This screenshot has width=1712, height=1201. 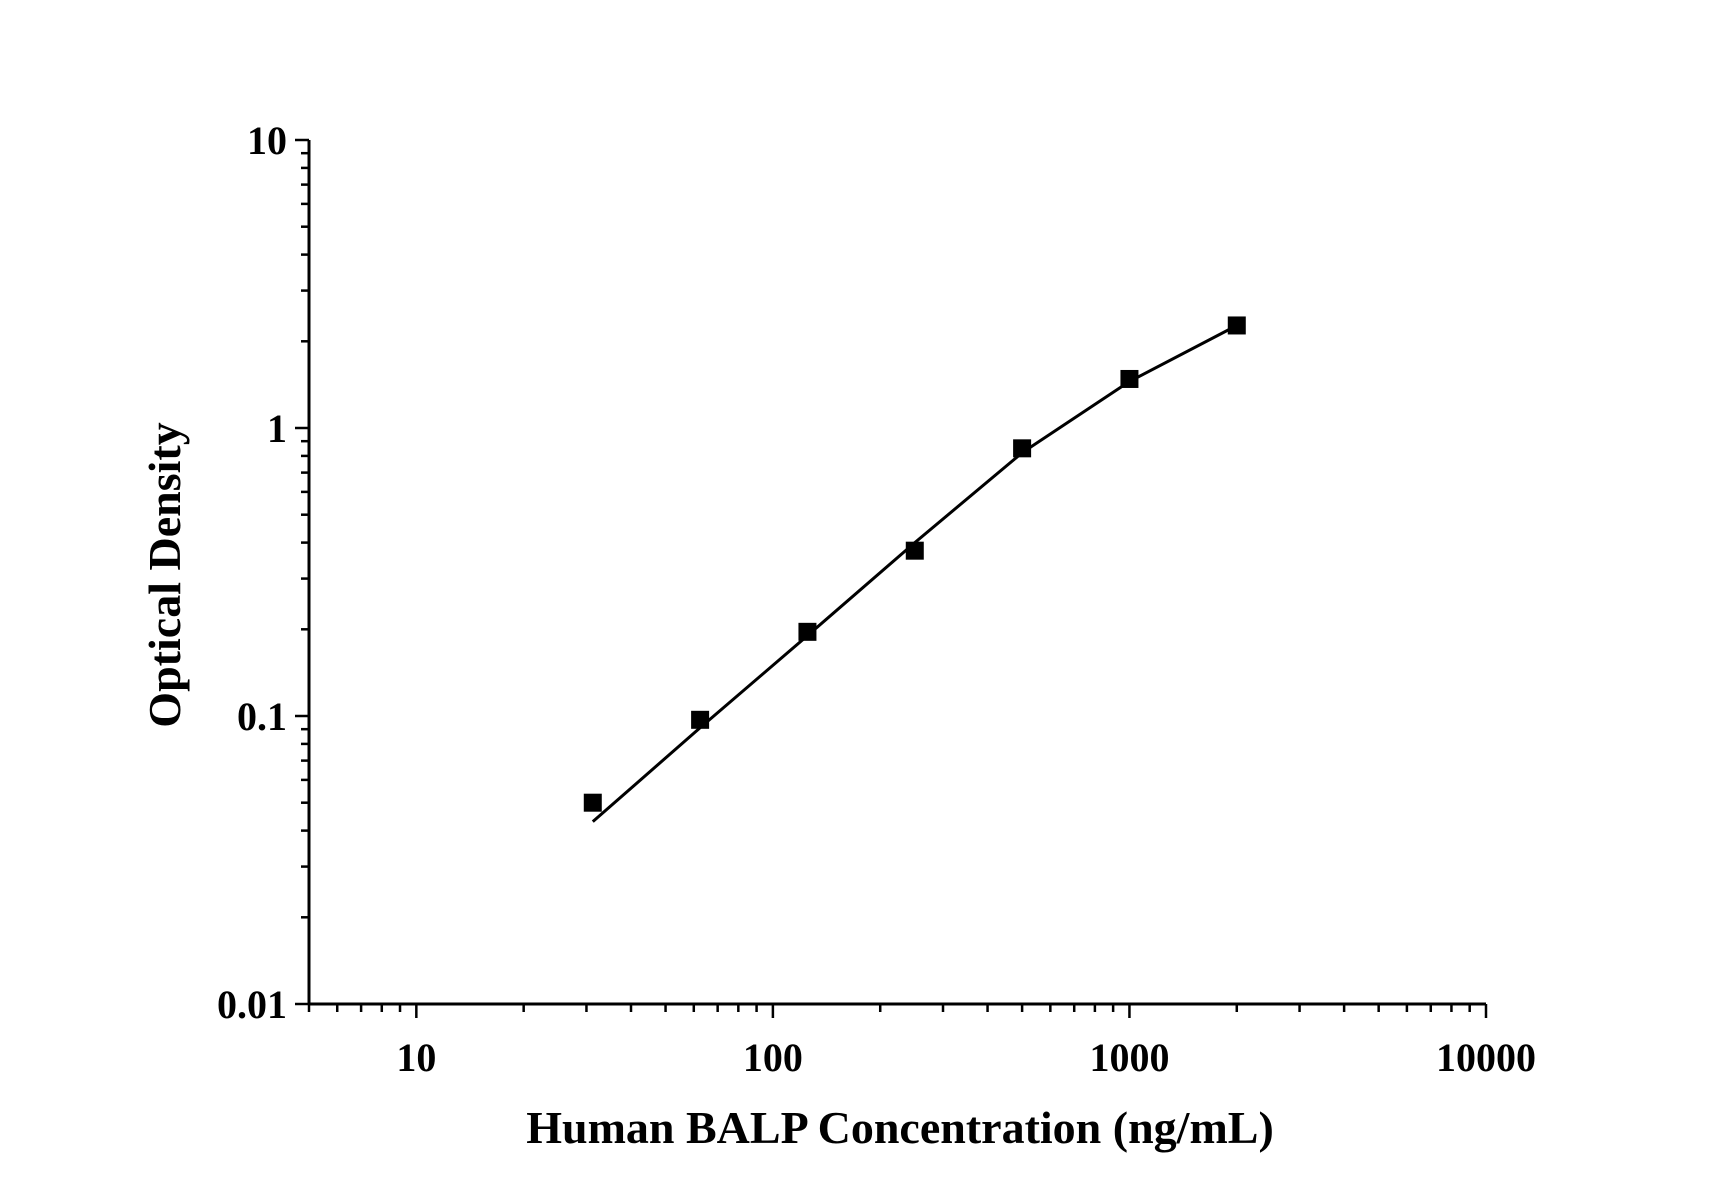 I want to click on x-tick-label: 1000, so click(x=1129, y=1057).